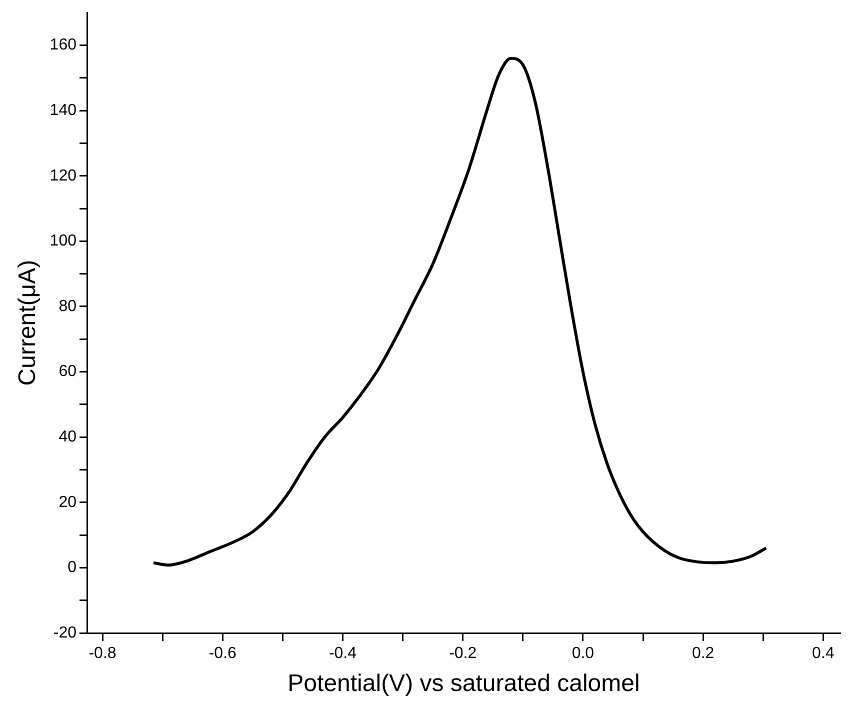  What do you see at coordinates (102, 653) in the screenshot?
I see `x-tick-label: -0.8` at bounding box center [102, 653].